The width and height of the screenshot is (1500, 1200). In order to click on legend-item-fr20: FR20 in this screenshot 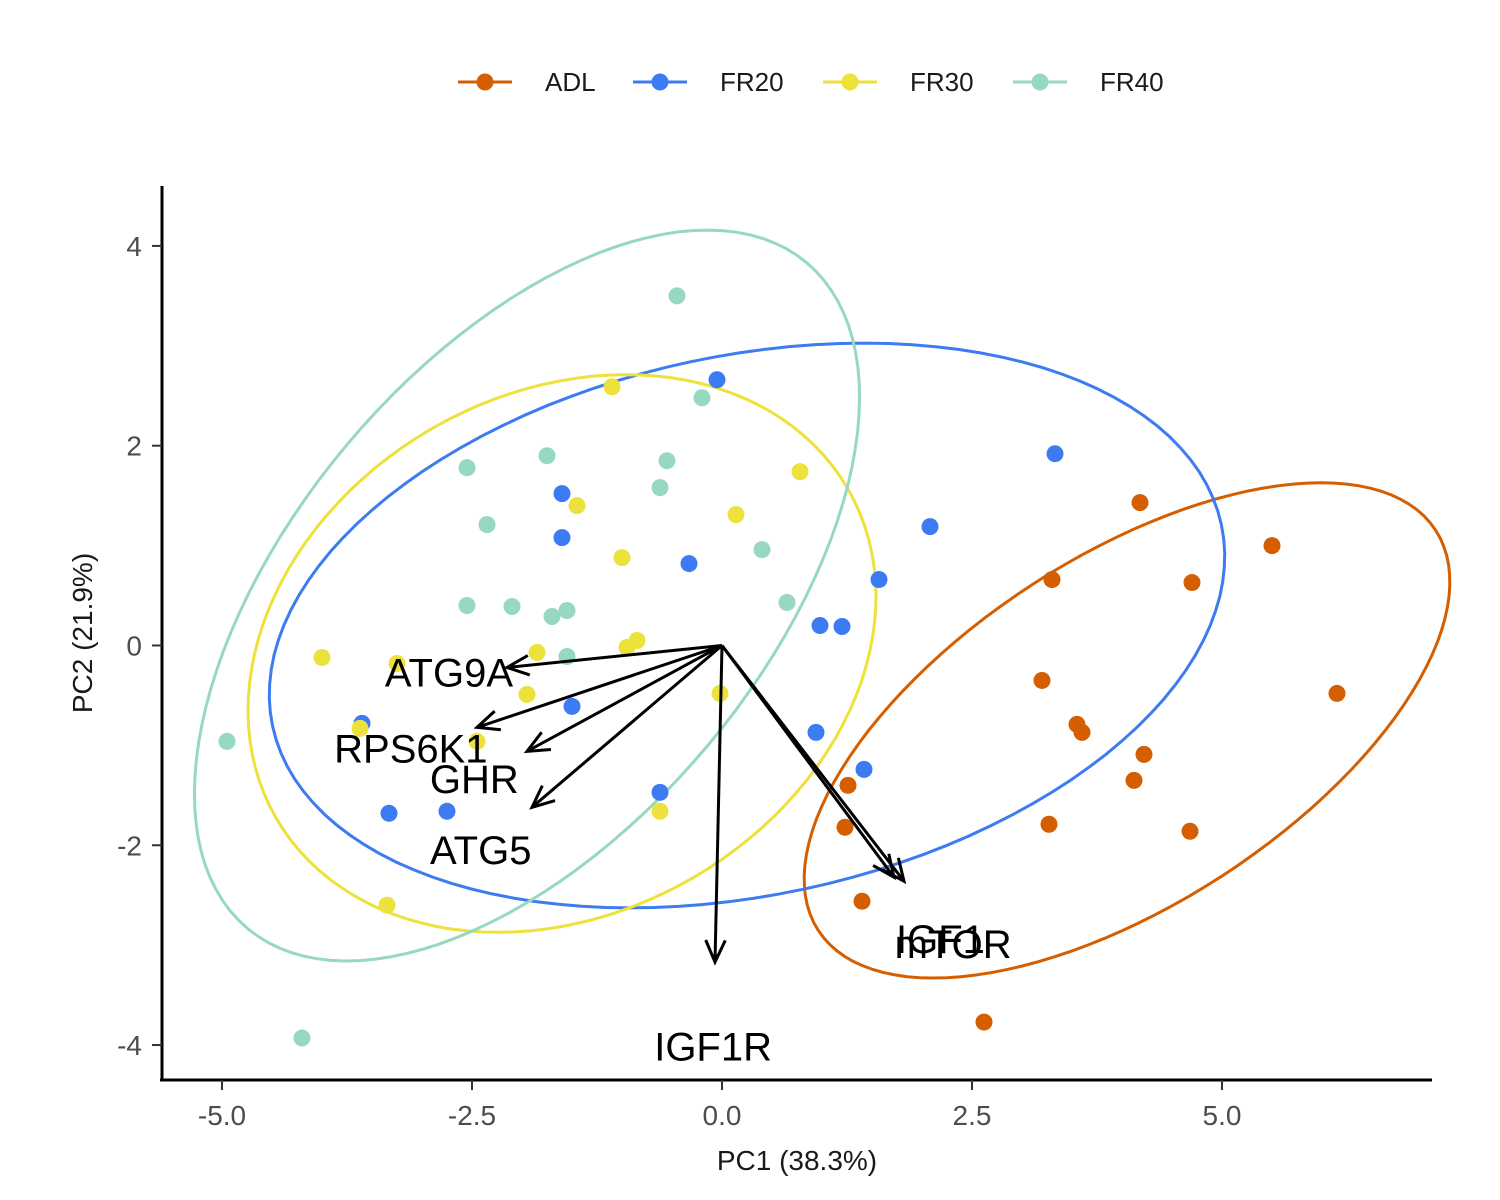, I will do `click(708, 82)`.